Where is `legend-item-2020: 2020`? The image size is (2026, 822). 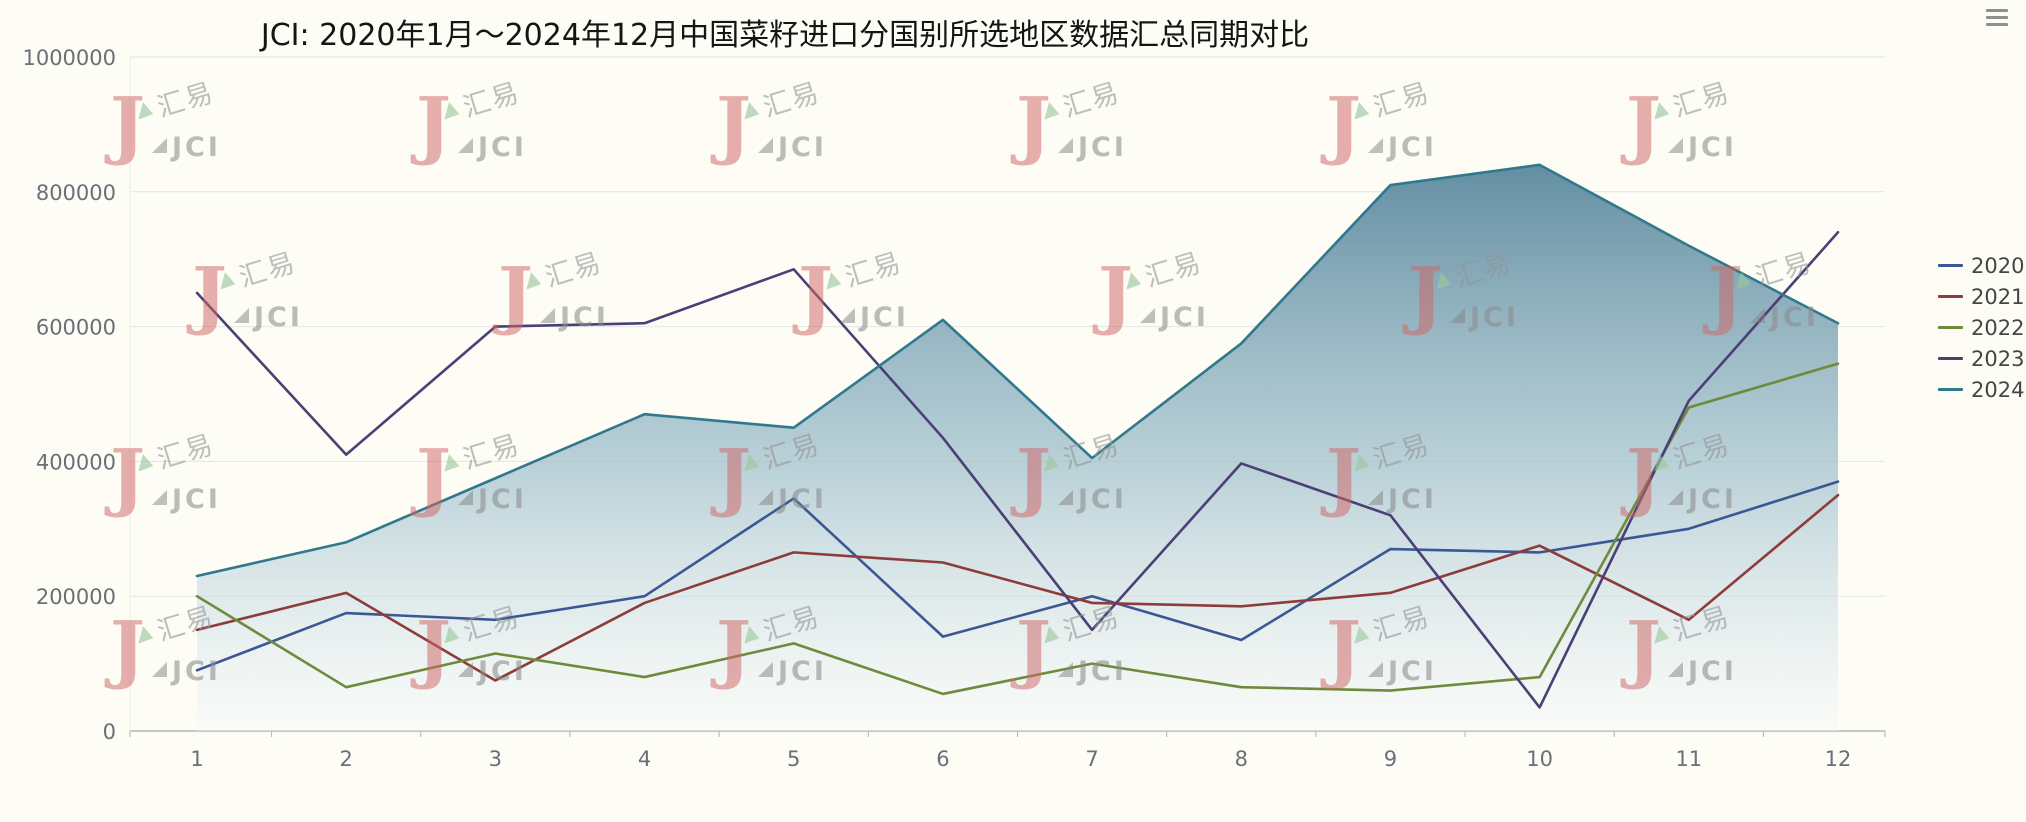
legend-item-2020: 2020 is located at coordinates (1981, 265).